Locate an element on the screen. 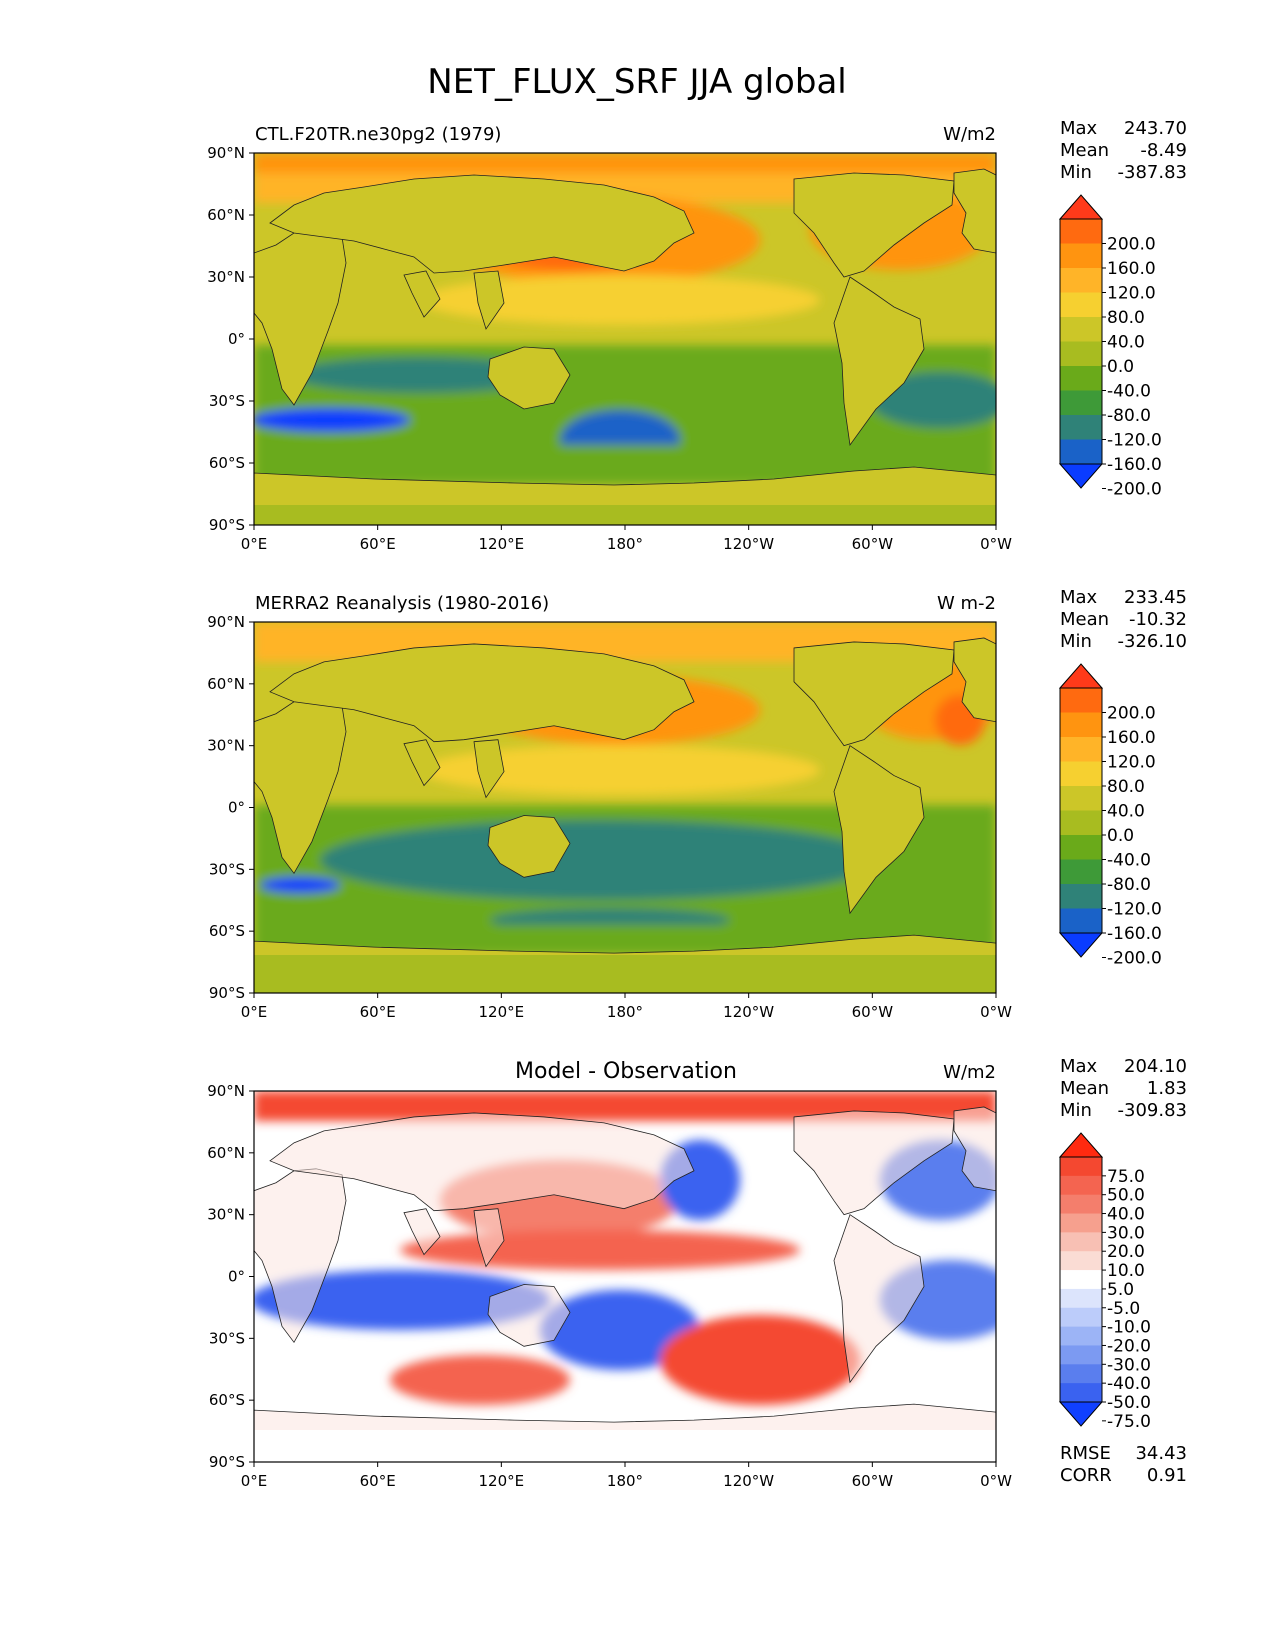 The height and width of the screenshot is (1650, 1275). panel-units: W m-2 is located at coordinates (966, 603).